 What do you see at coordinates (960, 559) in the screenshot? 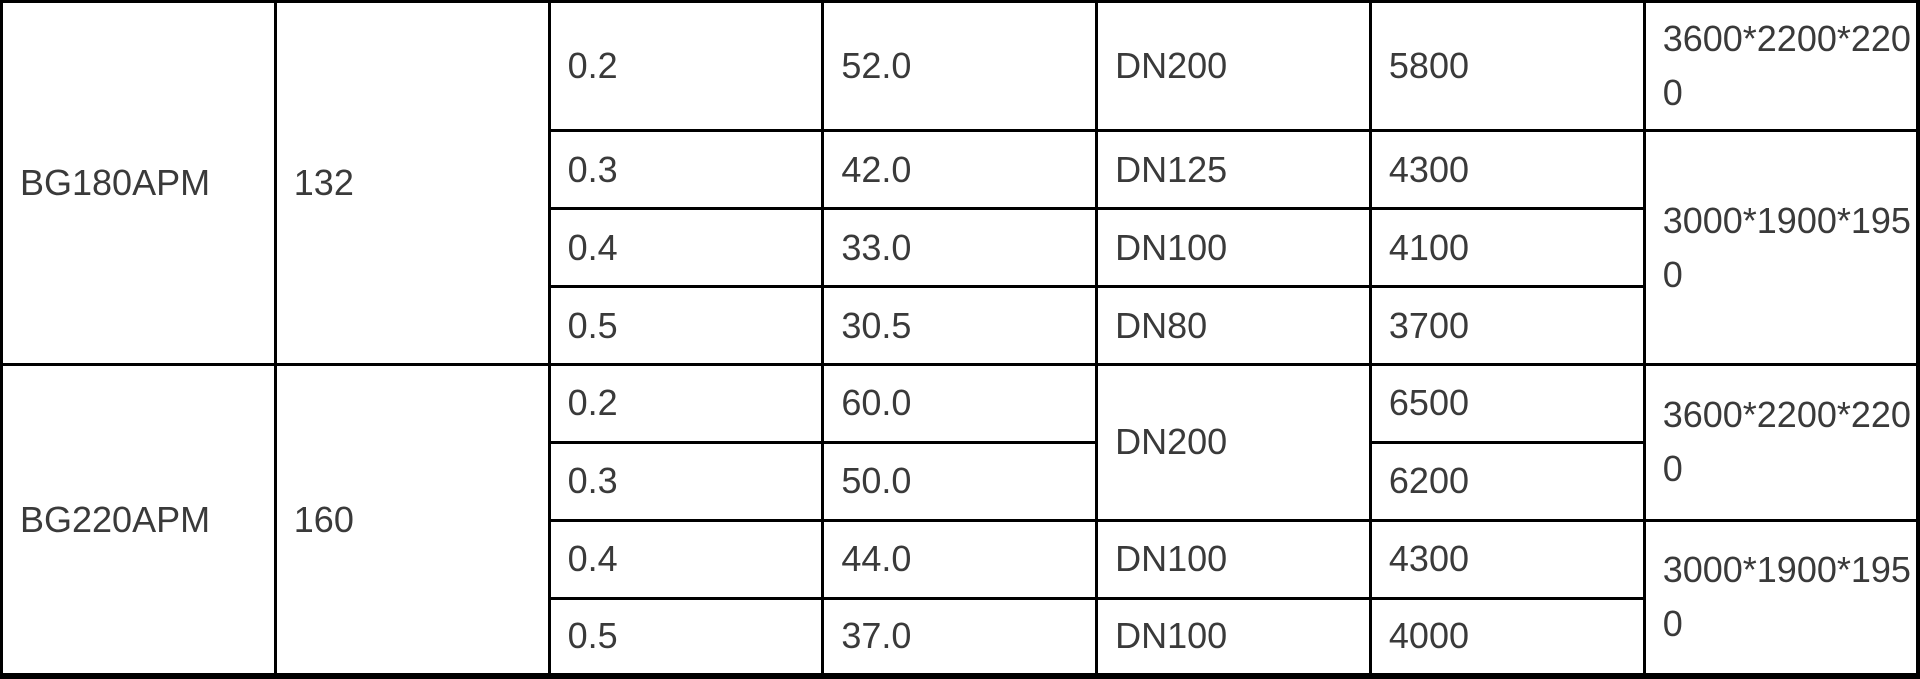
I see `capacity-cell: 44.0` at bounding box center [960, 559].